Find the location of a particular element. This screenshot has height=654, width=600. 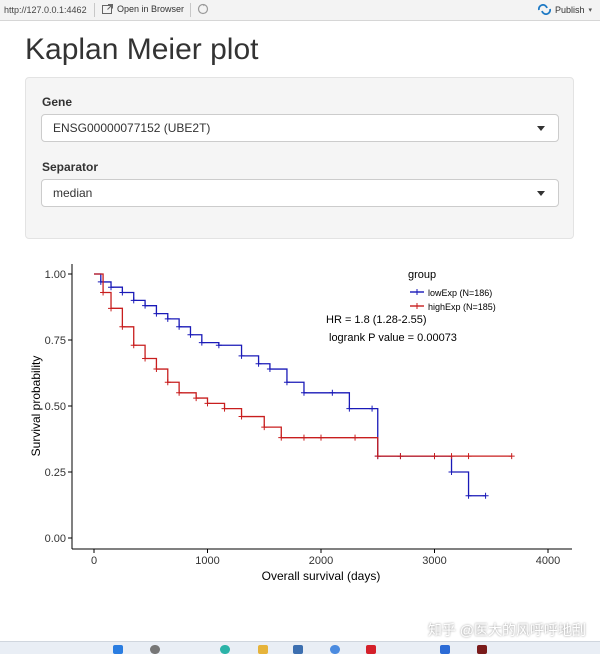

x-axis-label: Overall survival (days) is located at coordinates (321, 576).